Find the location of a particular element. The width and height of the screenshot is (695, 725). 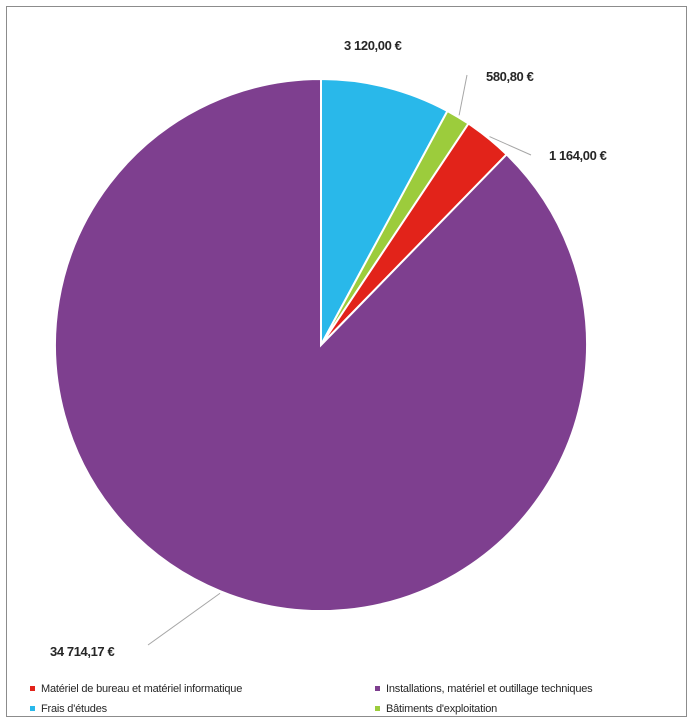

data-label: 580,80 € is located at coordinates (510, 76).